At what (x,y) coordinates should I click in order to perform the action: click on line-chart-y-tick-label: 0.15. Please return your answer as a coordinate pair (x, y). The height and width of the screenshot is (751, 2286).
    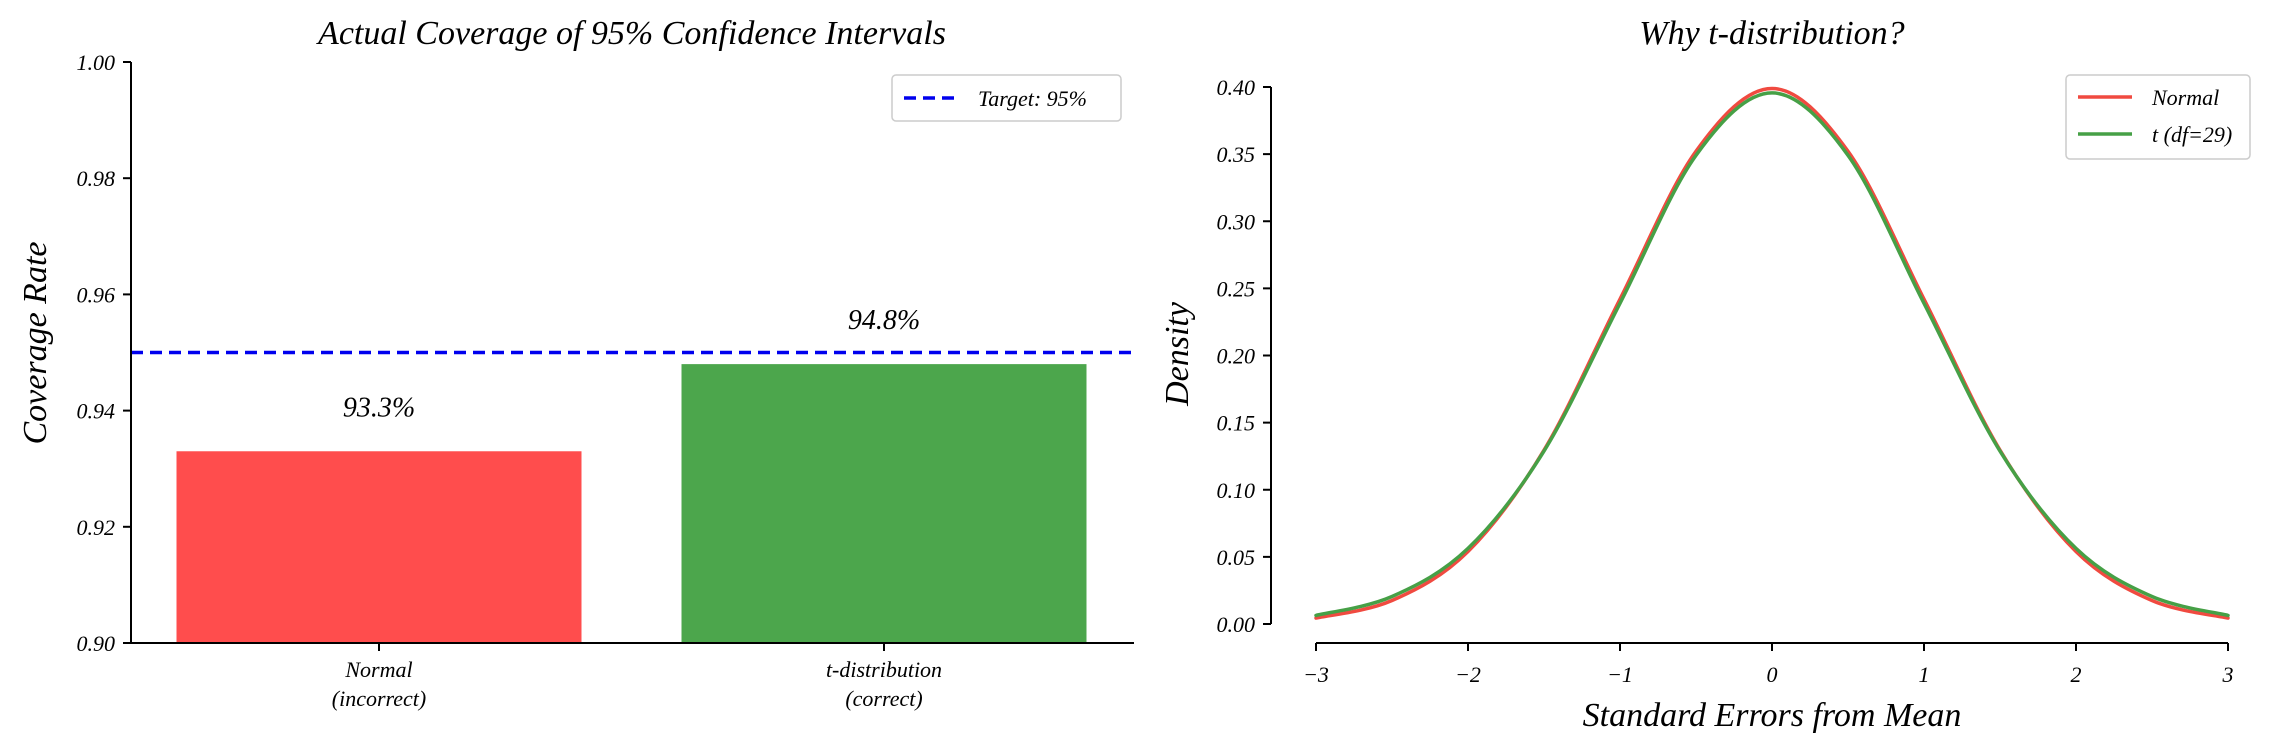
    Looking at the image, I should click on (1236, 423).